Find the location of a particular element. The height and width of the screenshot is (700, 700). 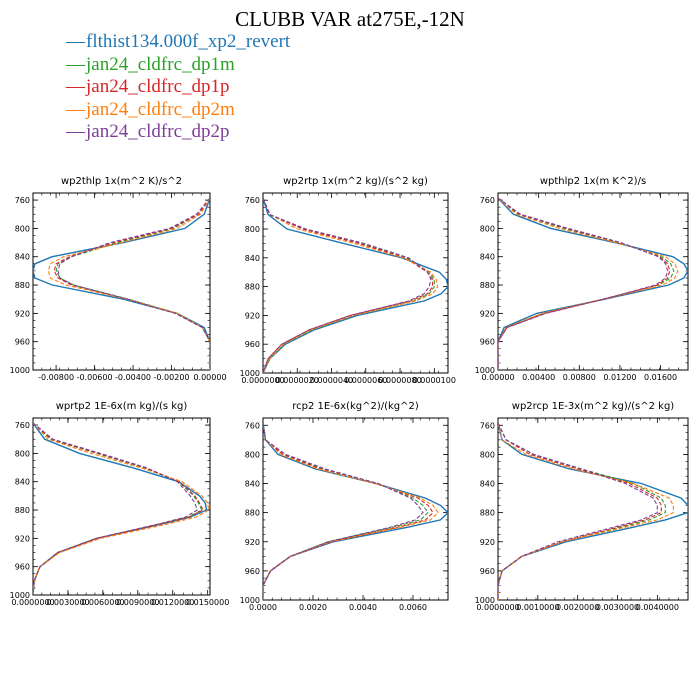

subplot-title: wp2rcp 1E-3x(m^2 kg)/(s^2 kg) is located at coordinates (593, 406).